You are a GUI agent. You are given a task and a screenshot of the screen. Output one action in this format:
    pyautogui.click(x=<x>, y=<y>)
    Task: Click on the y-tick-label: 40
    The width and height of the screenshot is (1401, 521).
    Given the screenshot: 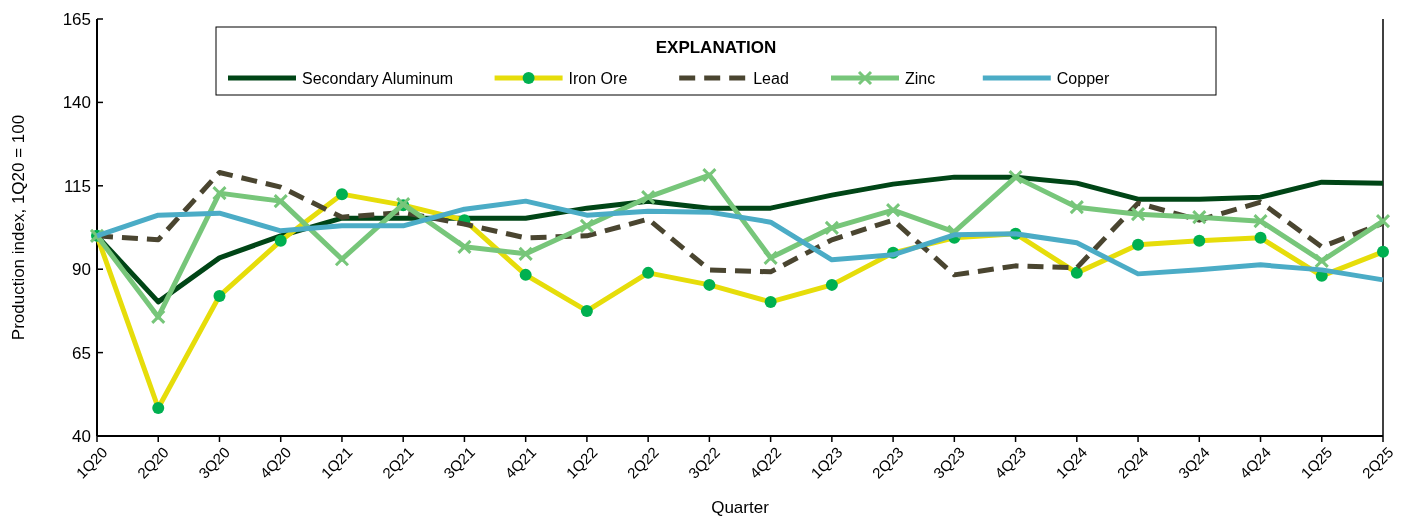 What is the action you would take?
    pyautogui.click(x=81, y=436)
    